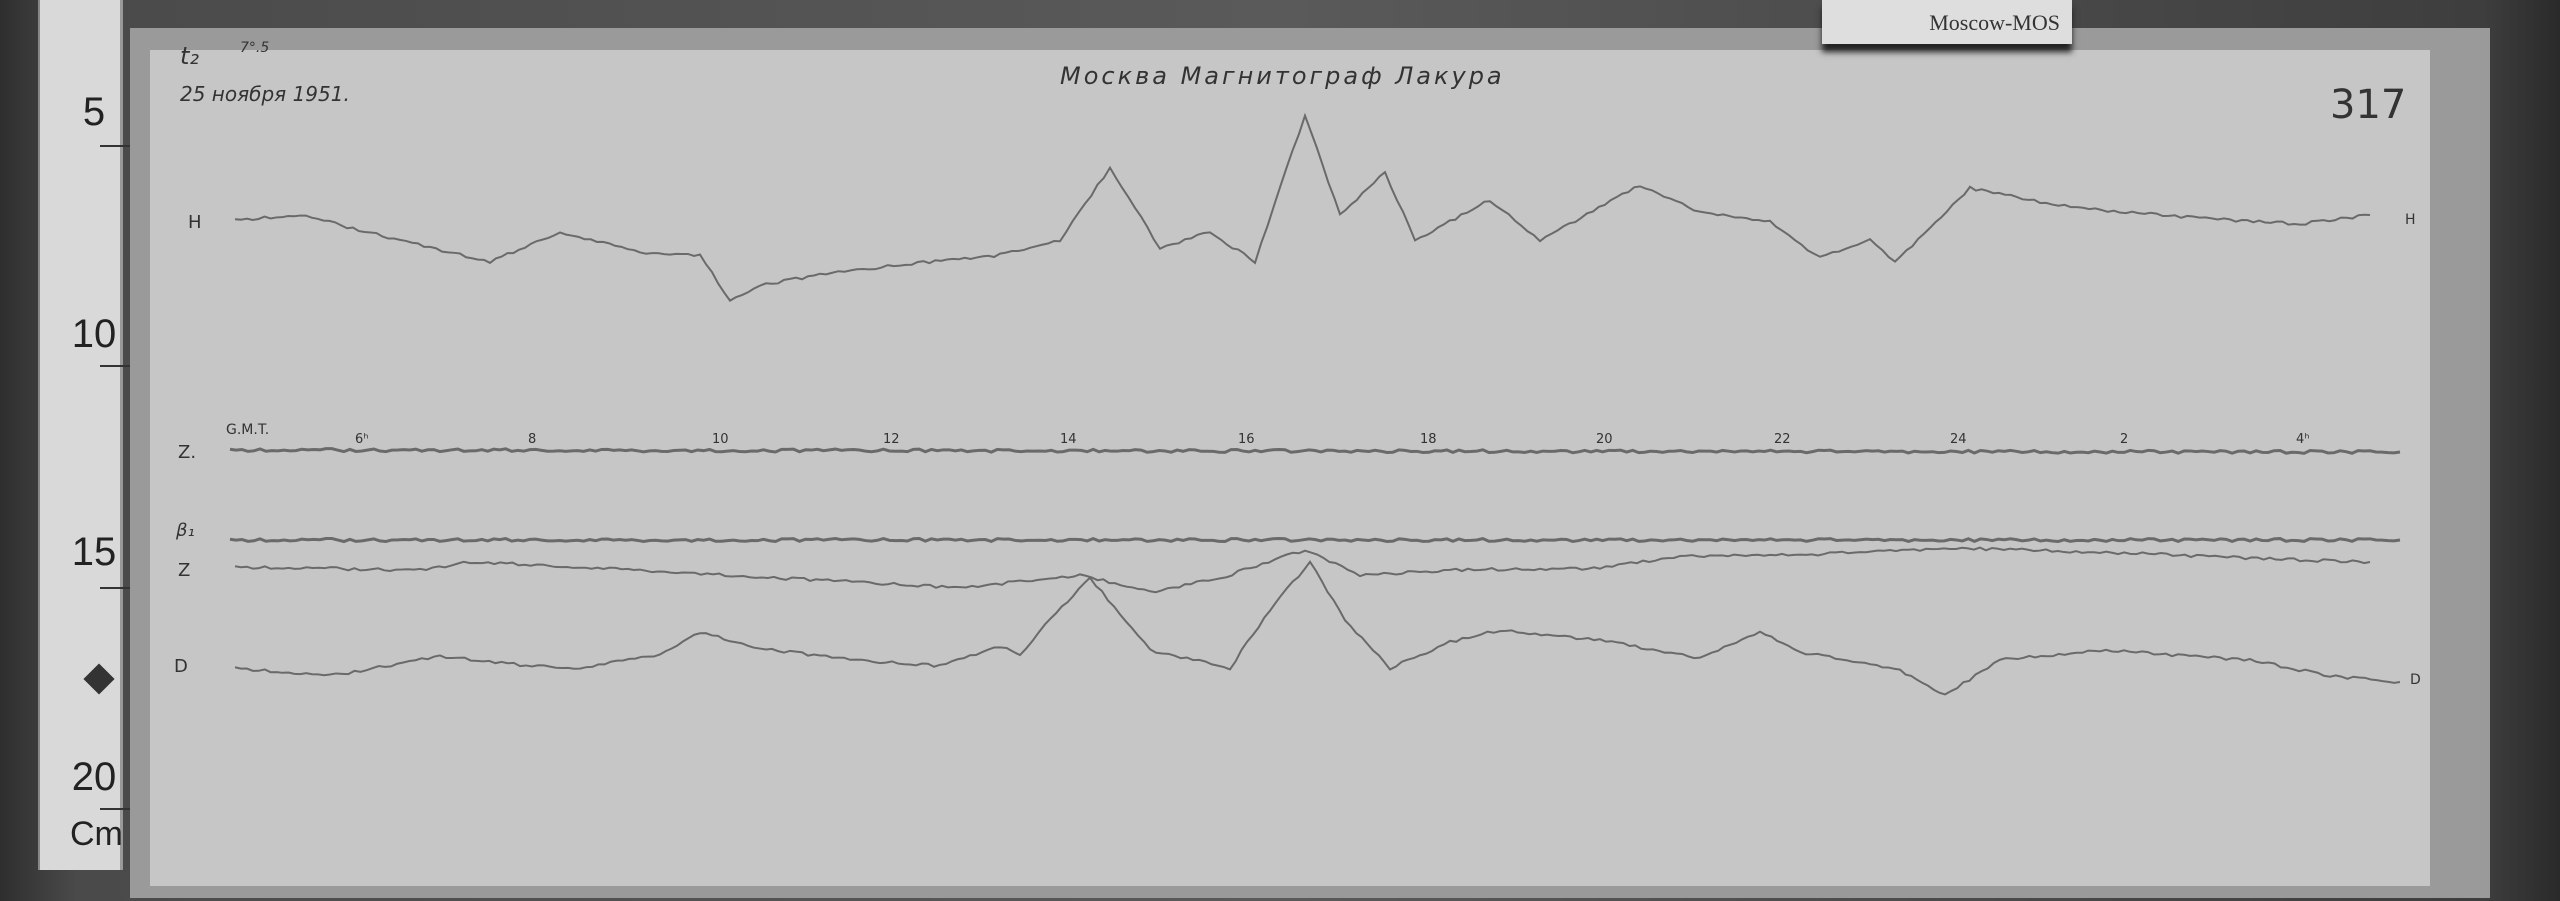  Describe the element at coordinates (720, 439) in the screenshot. I see `time-tick-label: 10` at that location.